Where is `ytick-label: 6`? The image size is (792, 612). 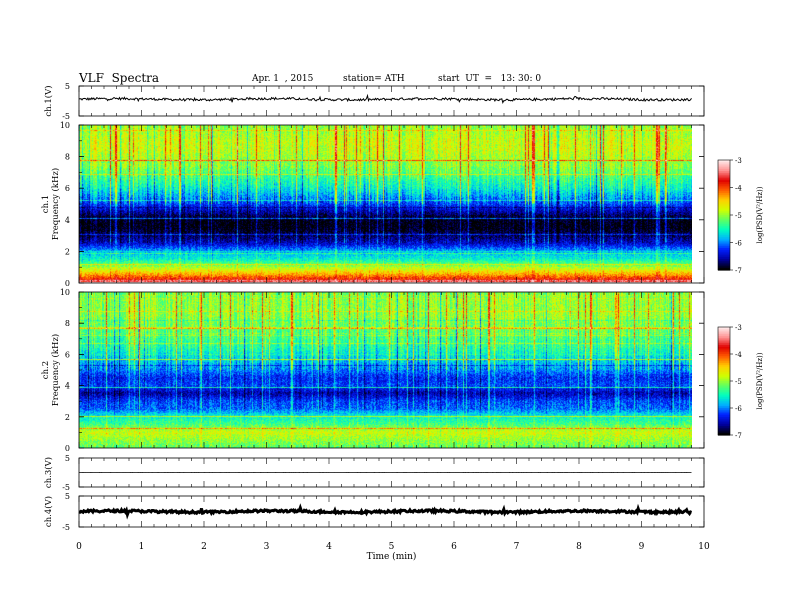
ytick-label: 6 is located at coordinates (67, 354).